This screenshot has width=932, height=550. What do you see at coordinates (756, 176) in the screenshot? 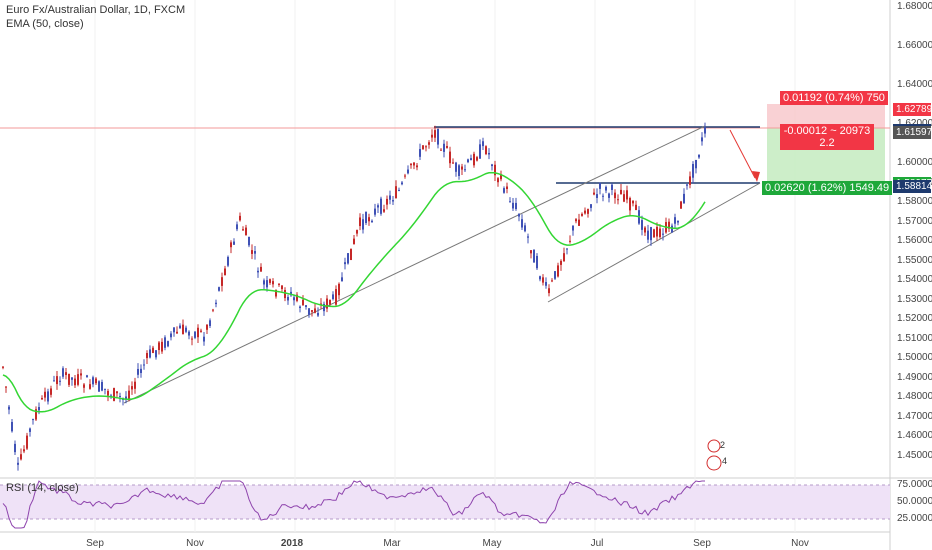
I see `arrow-head` at bounding box center [756, 176].